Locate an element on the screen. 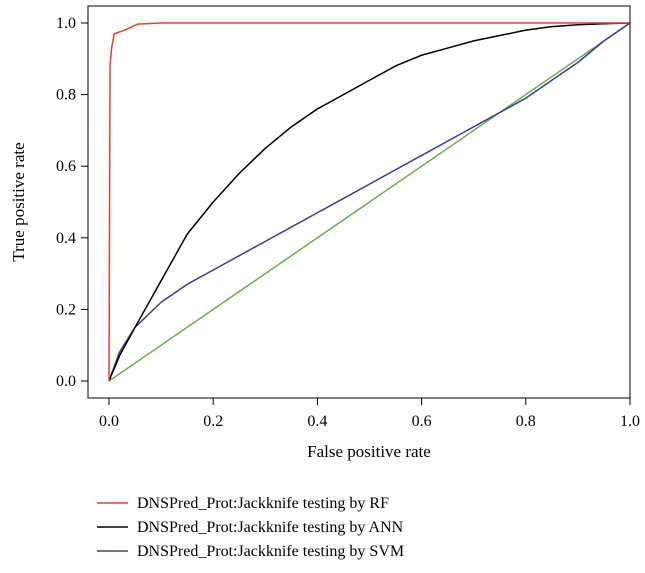 This screenshot has height=573, width=645. x-axis-title: False positive rate is located at coordinates (369, 451).